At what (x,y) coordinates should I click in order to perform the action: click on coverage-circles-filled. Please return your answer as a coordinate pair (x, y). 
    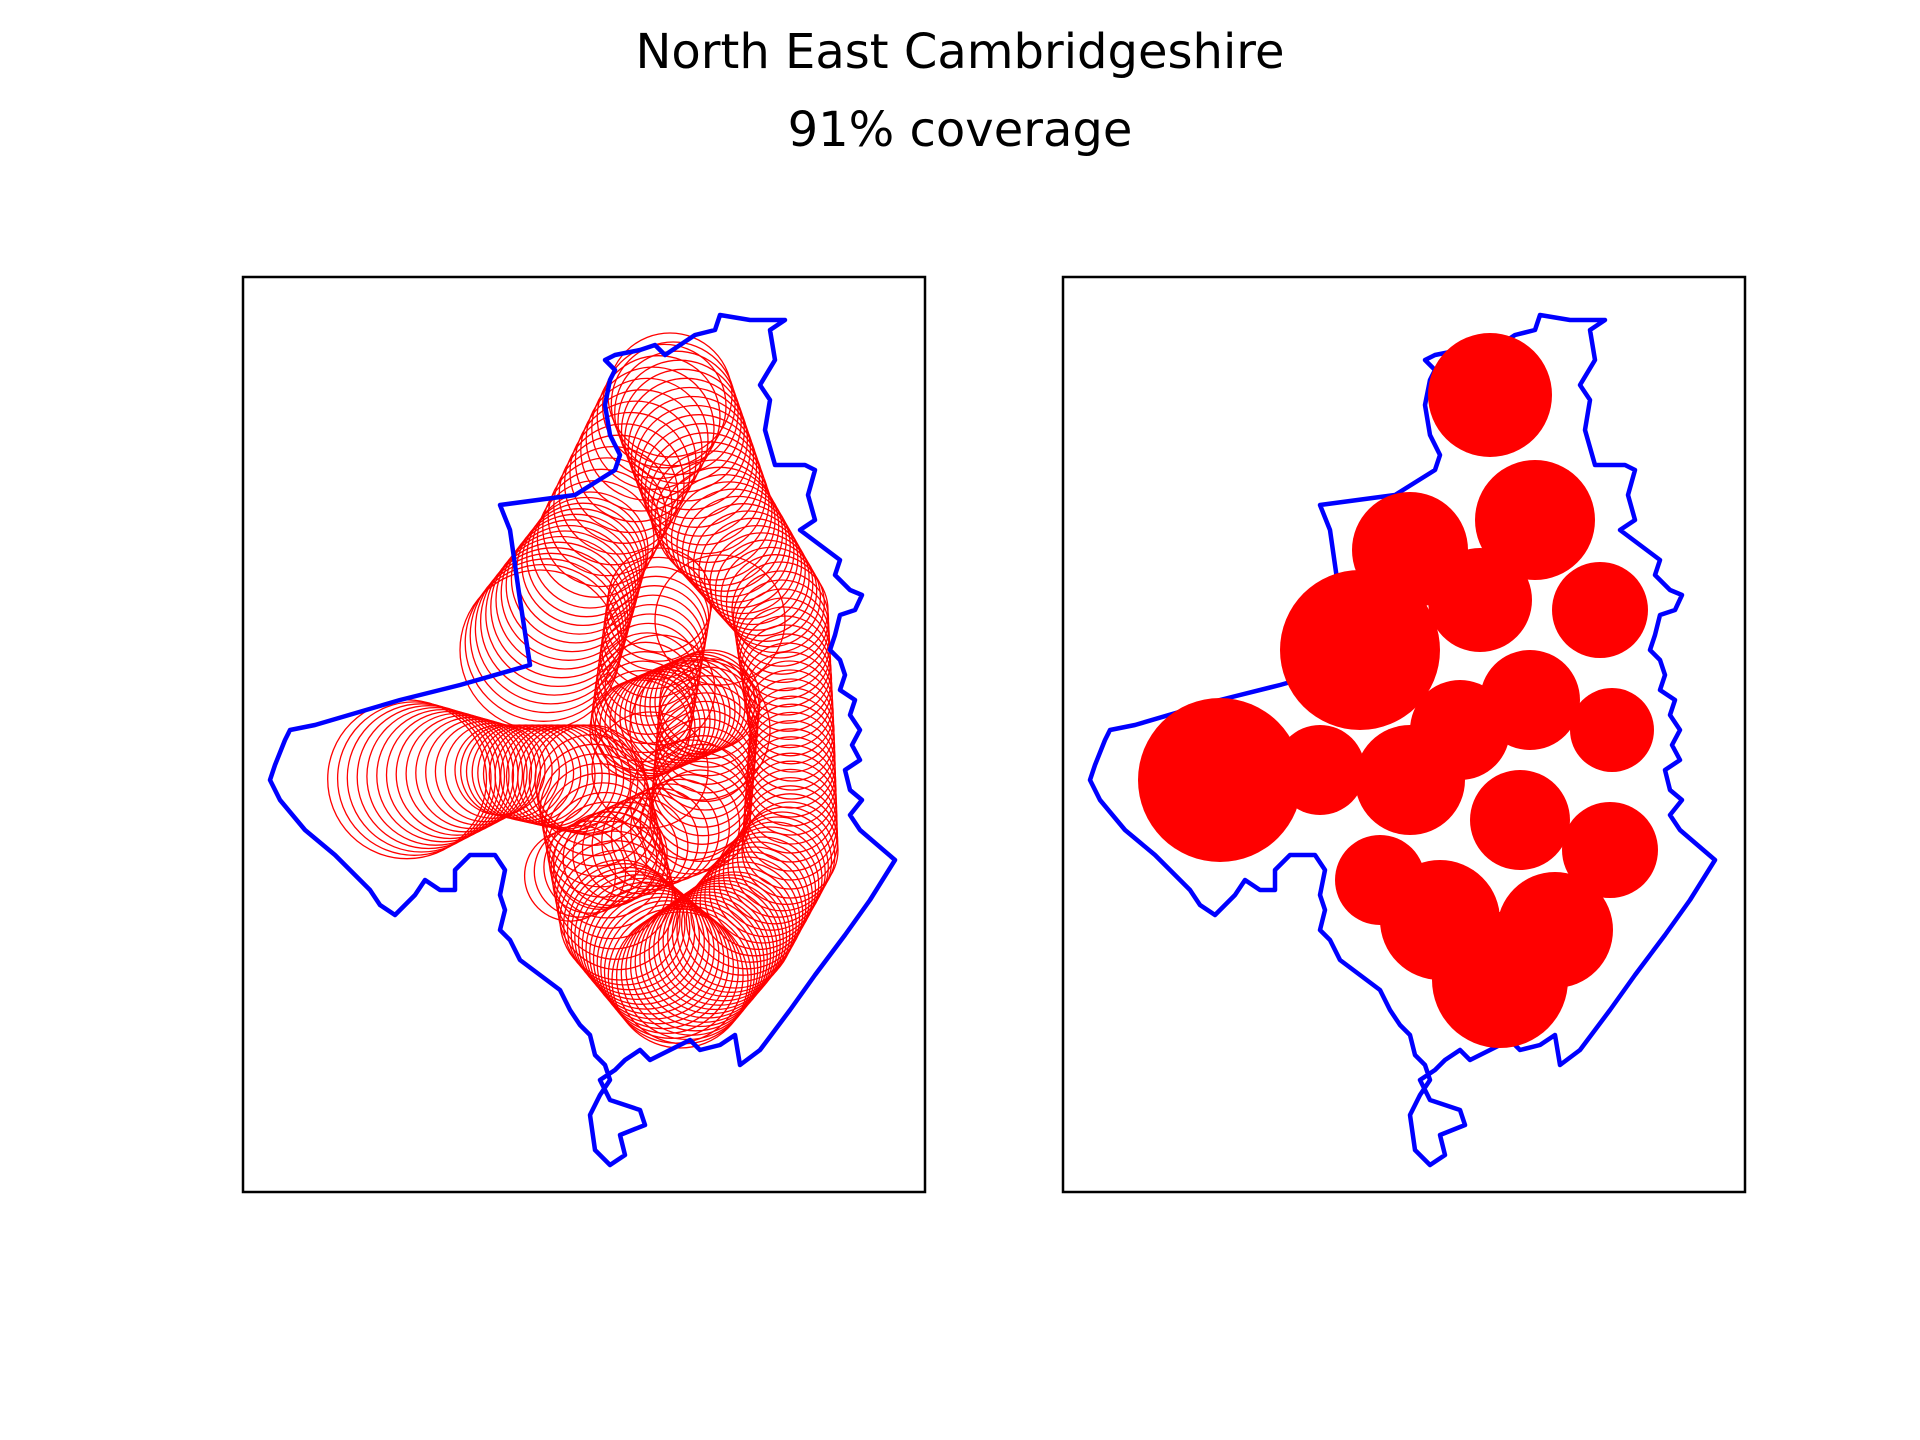
    Looking at the image, I should click on (1398, 690).